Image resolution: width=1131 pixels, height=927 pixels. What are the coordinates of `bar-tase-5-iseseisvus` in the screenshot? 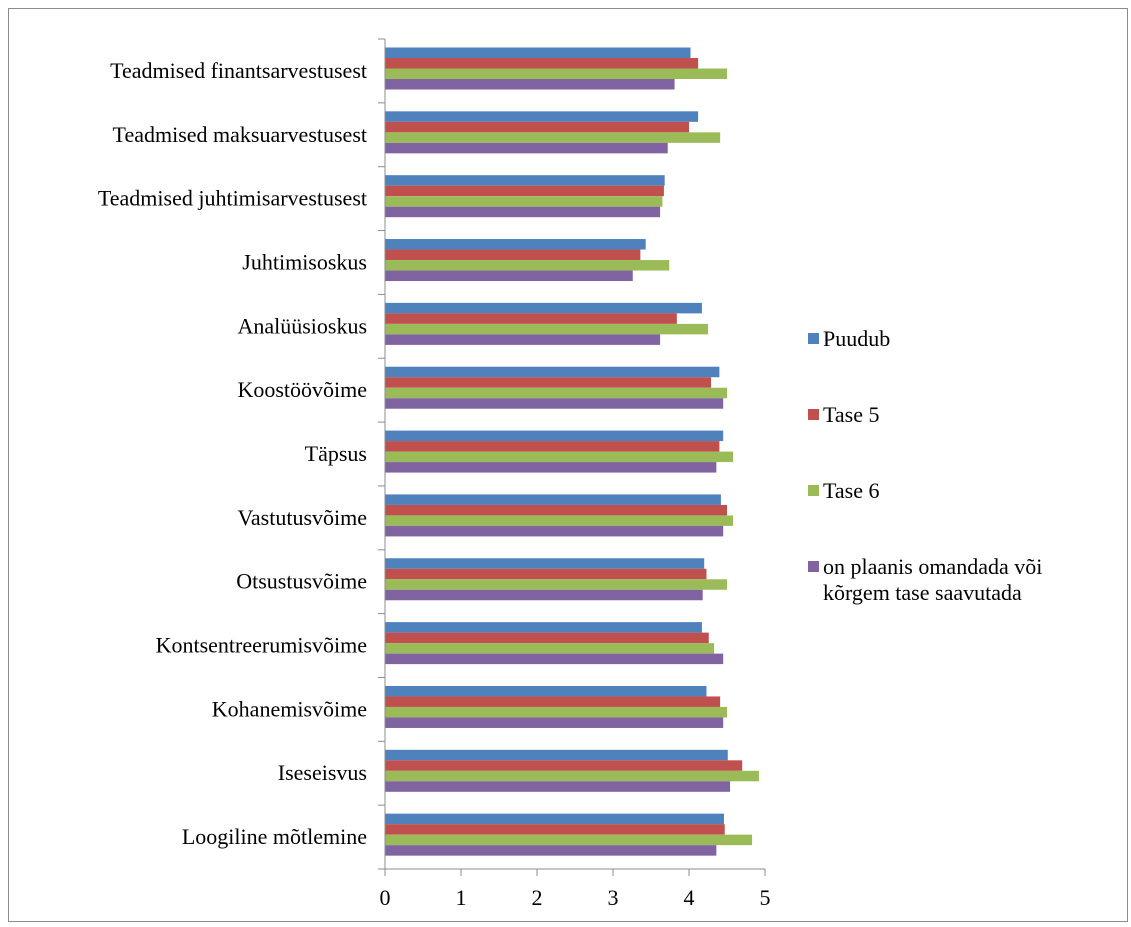 It's located at (564, 765).